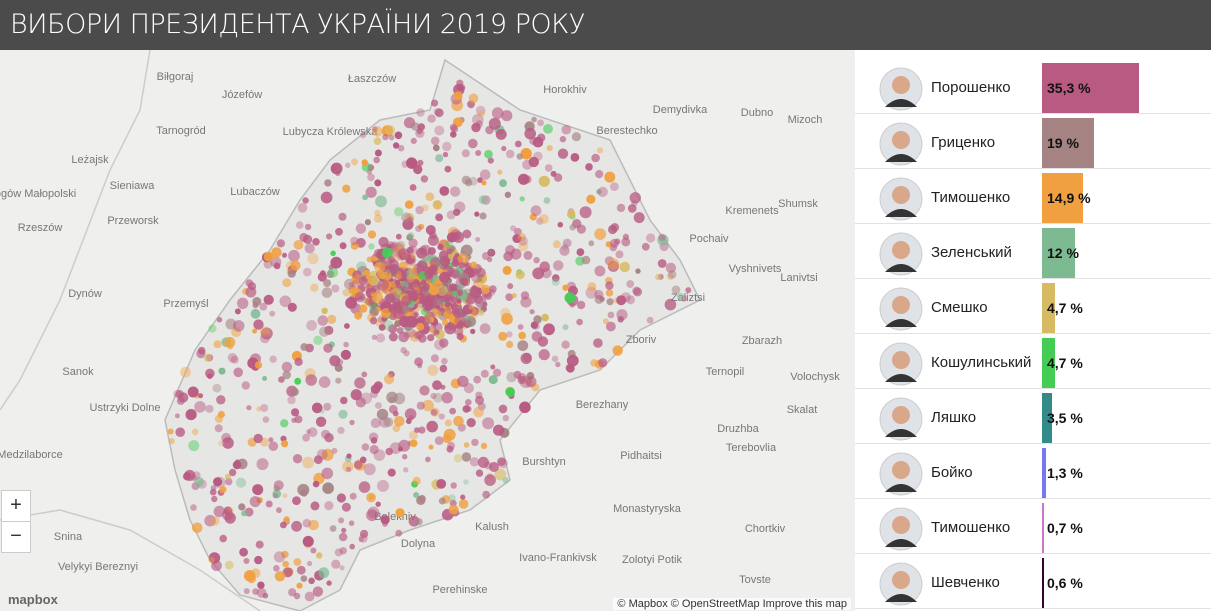  Describe the element at coordinates (605, 25) in the screenshot. I see `title: ВИБОРИ ПРЕЗИДЕНТА УКРАЇНИ 2019 РОКУ` at that location.